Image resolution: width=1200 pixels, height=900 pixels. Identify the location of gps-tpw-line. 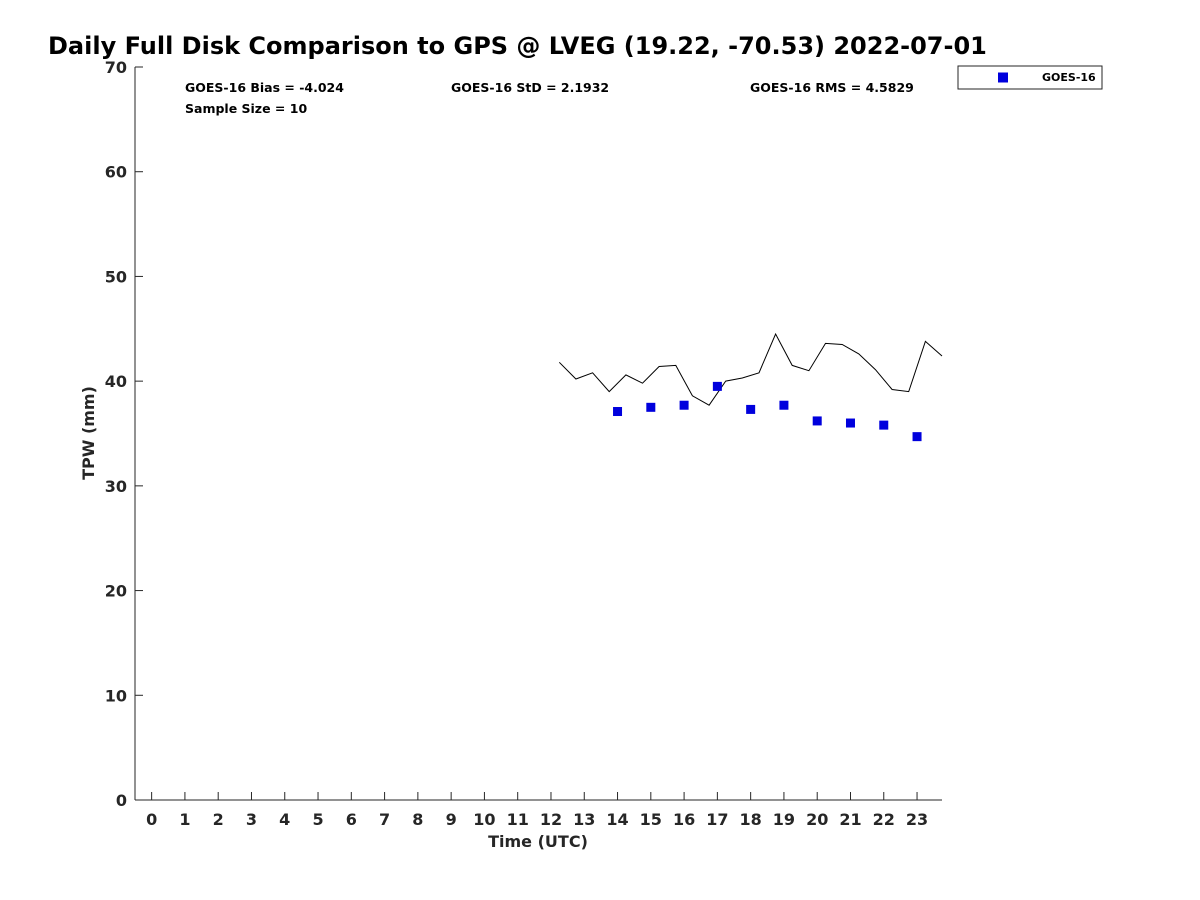
(750, 369).